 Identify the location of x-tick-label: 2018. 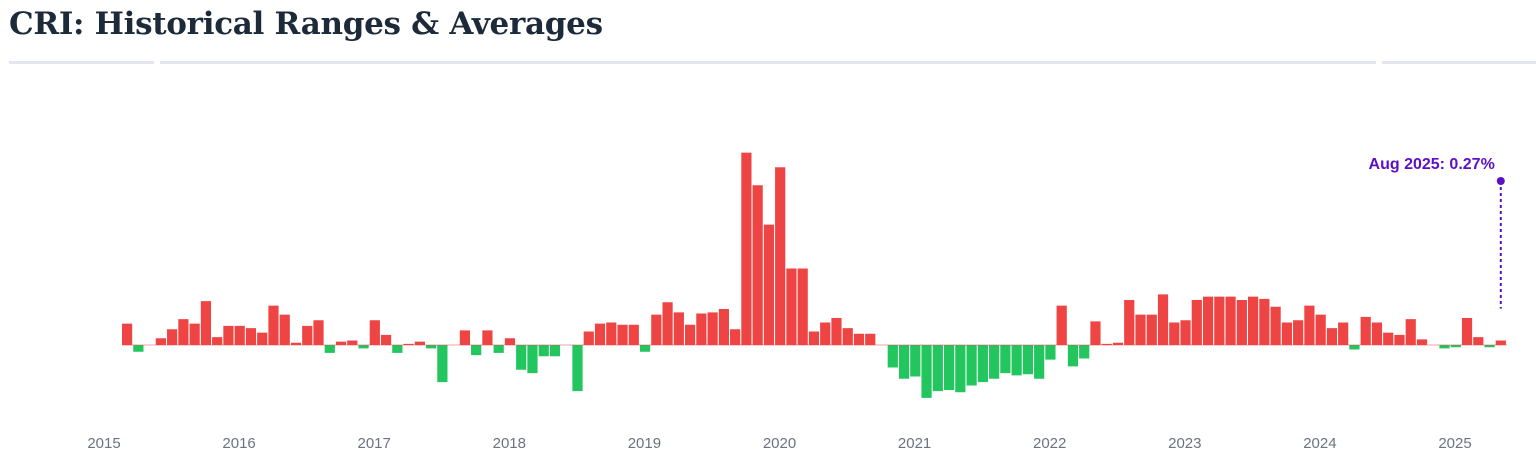
(509, 443).